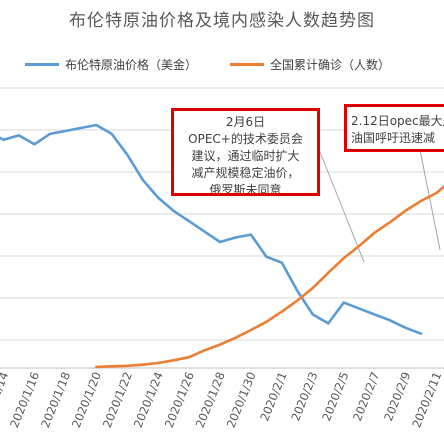 Image resolution: width=444 pixels, height=444 pixels. I want to click on x-tick-label-2: 2020/1/18, so click(55, 400).